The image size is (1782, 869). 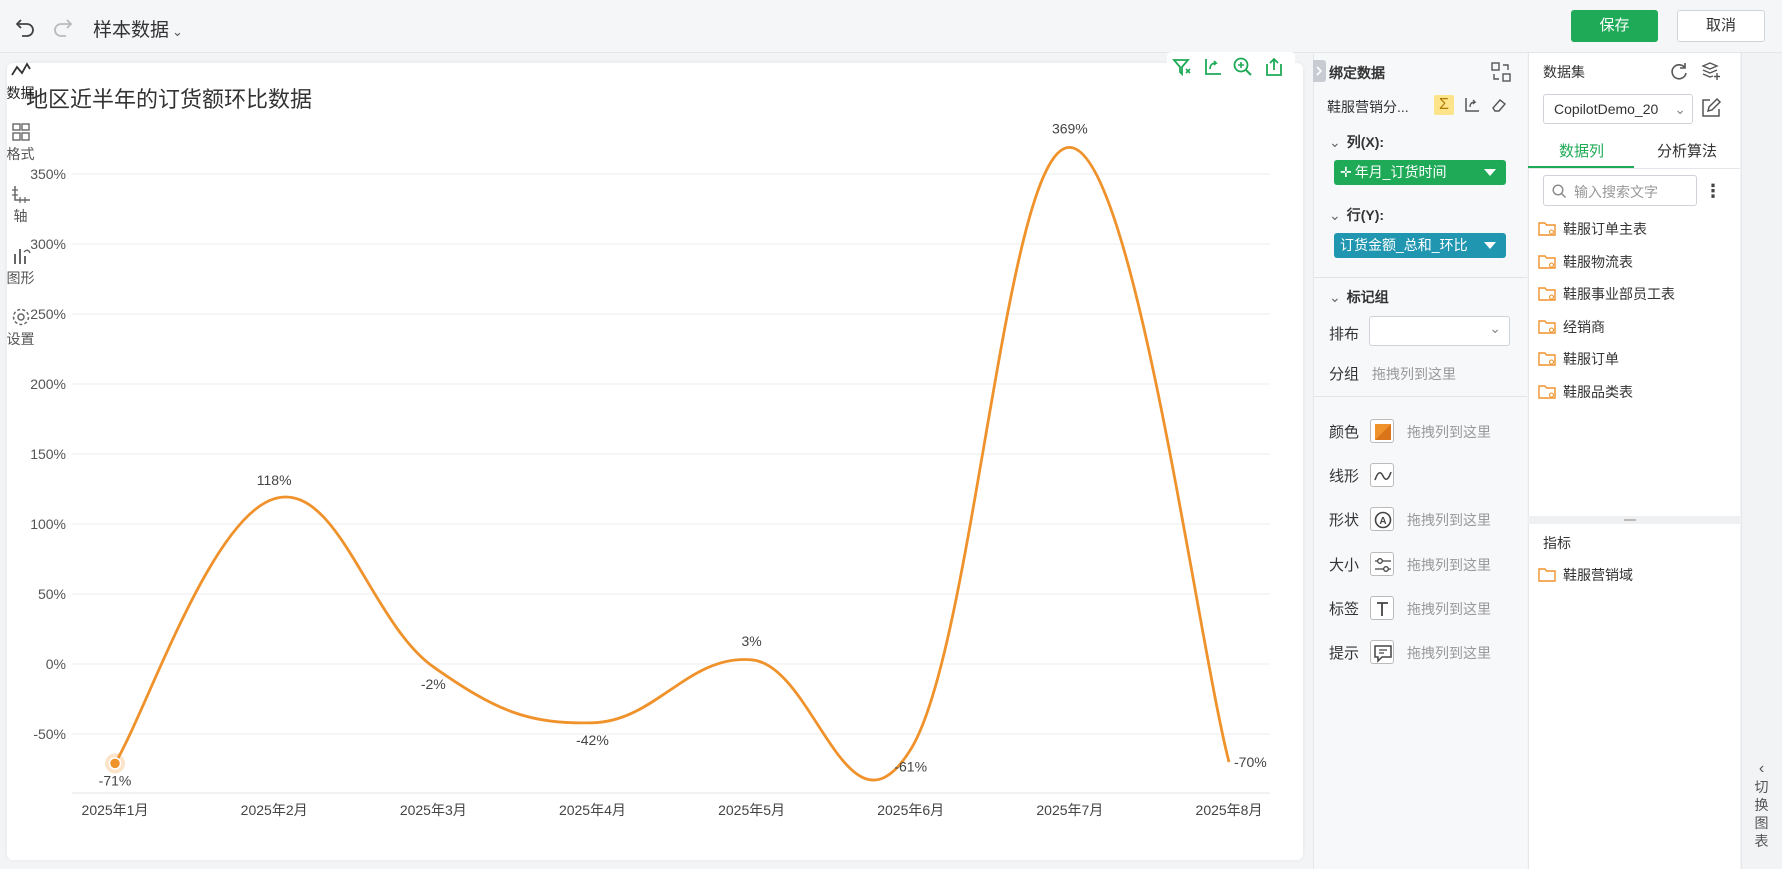 What do you see at coordinates (1382, 431) in the screenshot?
I see `color-swatch-icon` at bounding box center [1382, 431].